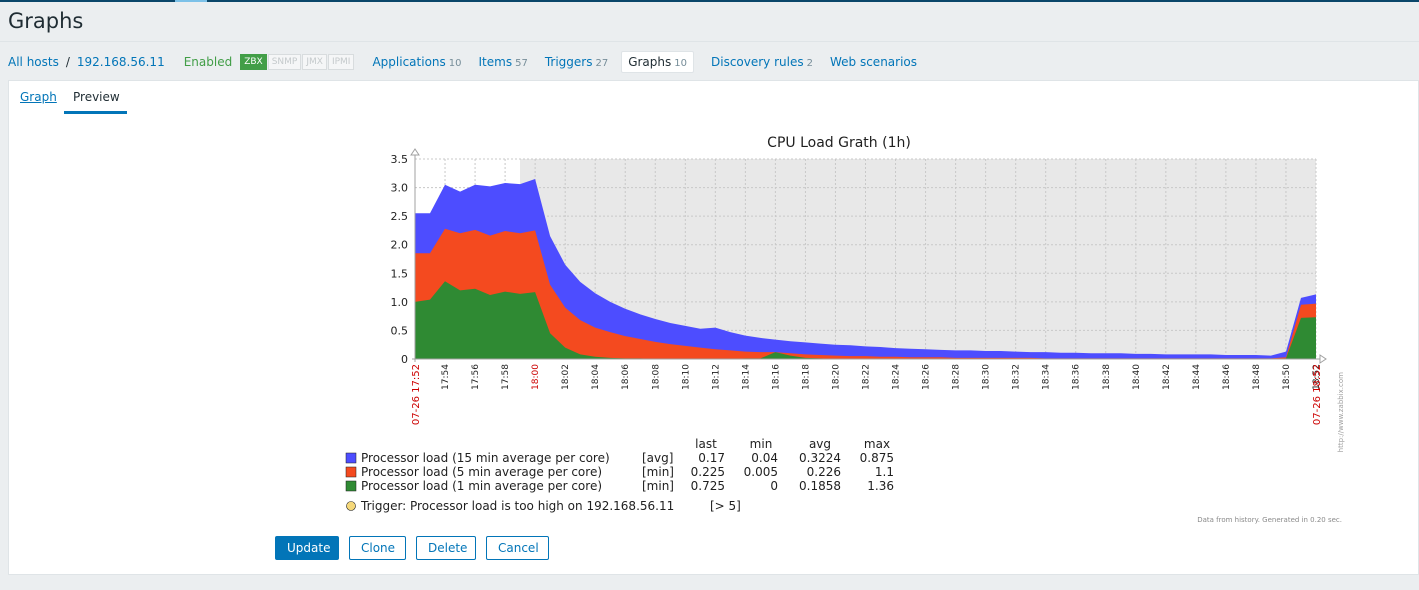 Image resolution: width=1419 pixels, height=590 pixels. Describe the element at coordinates (455, 63) in the screenshot. I see `nav-applications-count: 10` at that location.